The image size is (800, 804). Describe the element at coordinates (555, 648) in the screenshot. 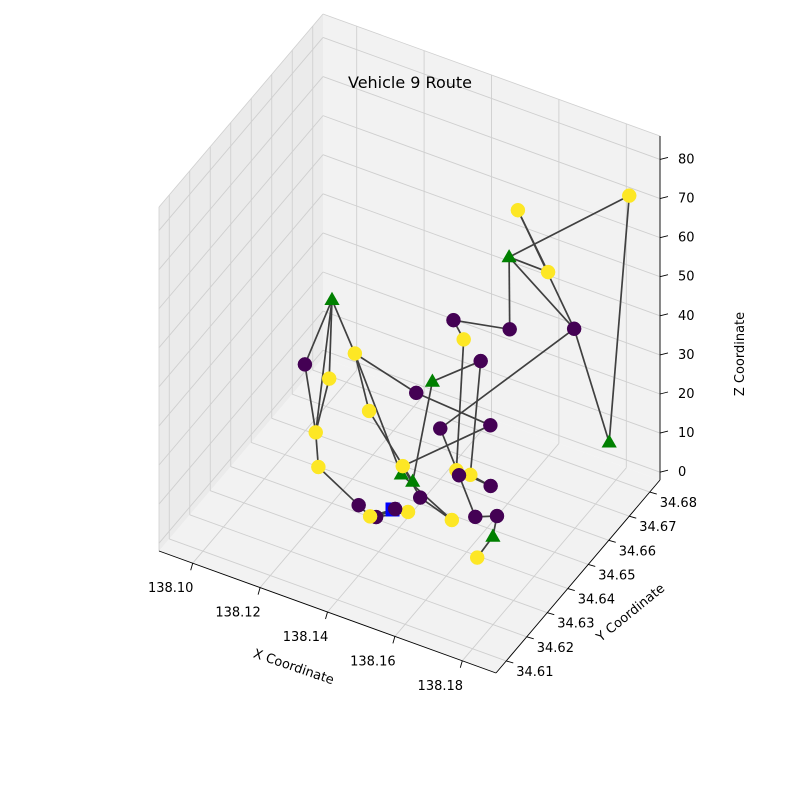

I see `y-tick-label: 34.62` at that location.